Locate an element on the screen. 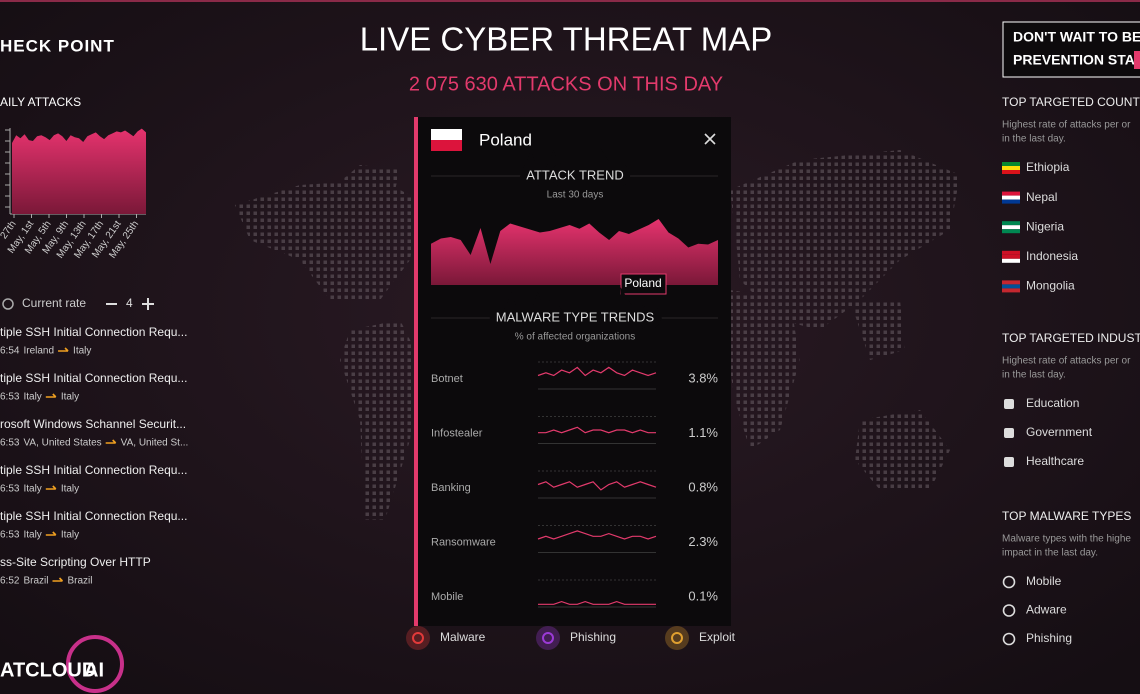 Image resolution: width=1140 pixels, height=694 pixels. logo-ring is located at coordinates (95, 664).